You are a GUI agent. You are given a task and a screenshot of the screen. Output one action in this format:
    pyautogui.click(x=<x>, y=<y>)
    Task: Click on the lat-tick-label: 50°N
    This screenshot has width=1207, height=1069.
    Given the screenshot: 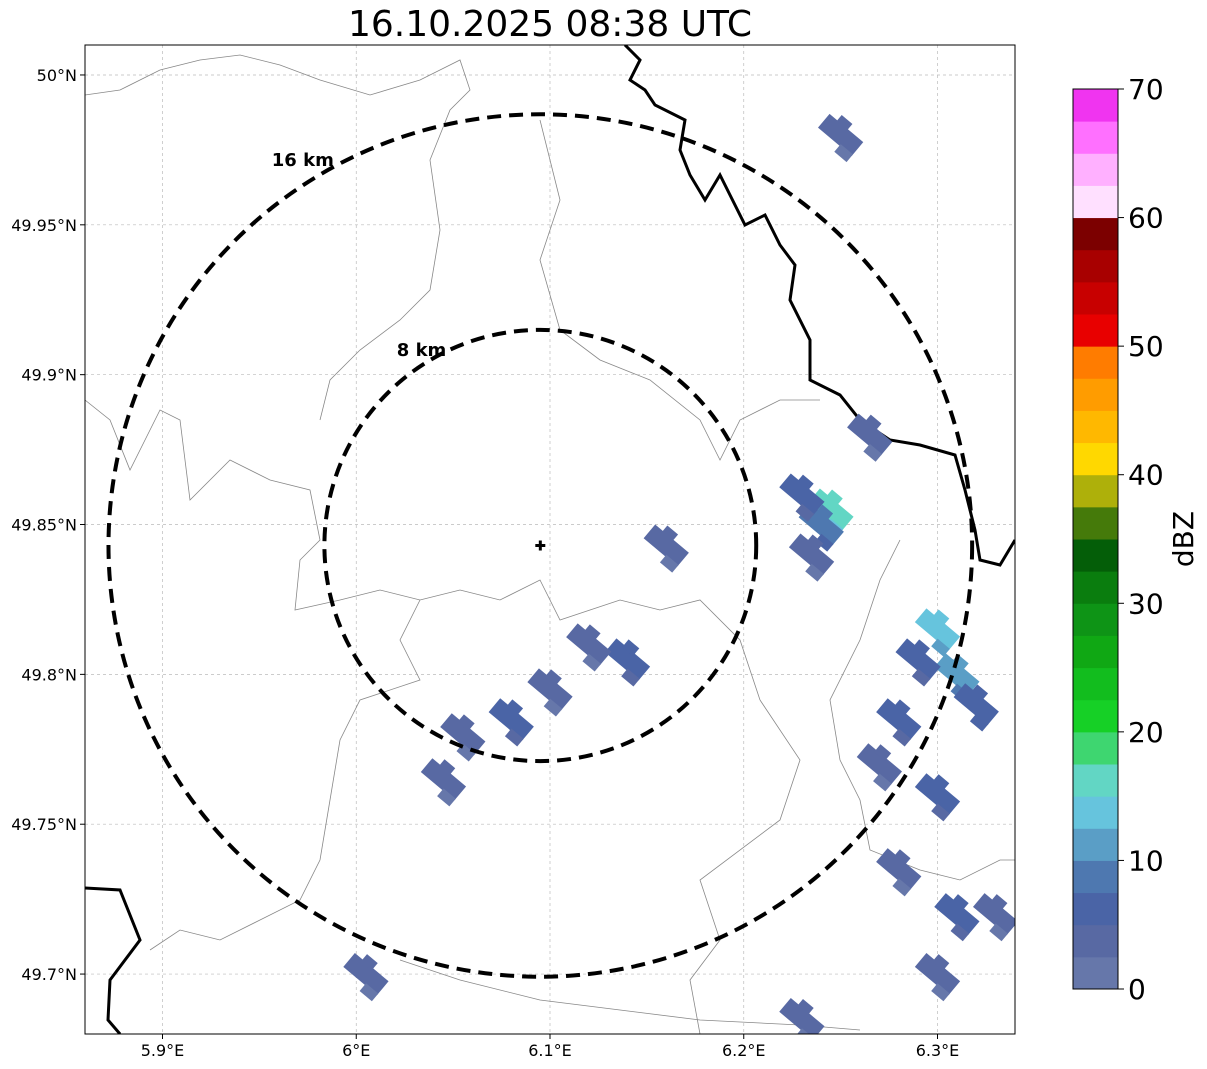 What is the action you would take?
    pyautogui.click(x=57, y=75)
    